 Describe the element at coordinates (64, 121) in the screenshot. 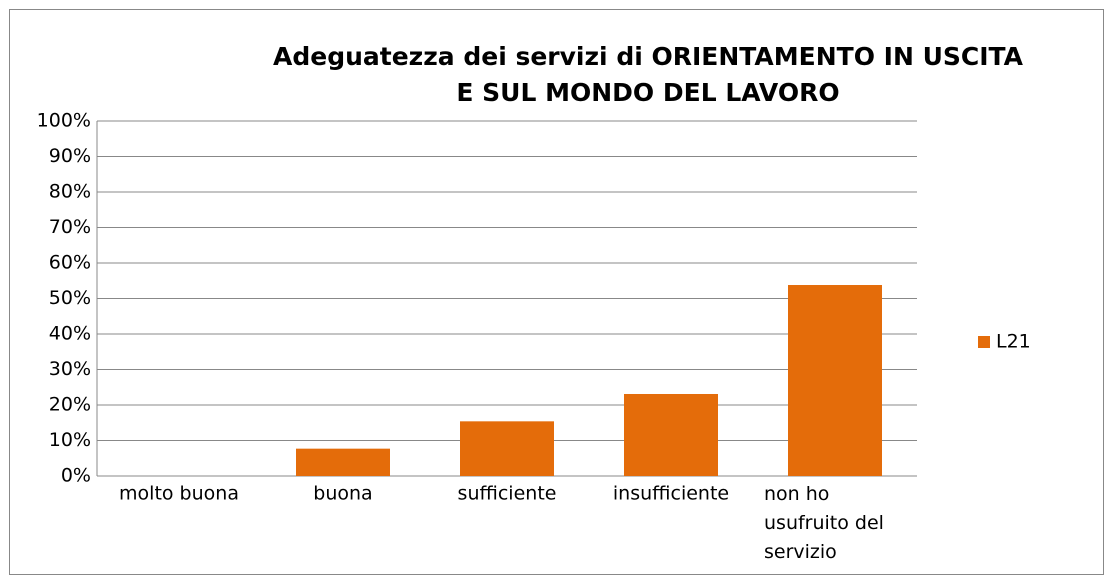

I see `y-tick-label: 100%` at that location.